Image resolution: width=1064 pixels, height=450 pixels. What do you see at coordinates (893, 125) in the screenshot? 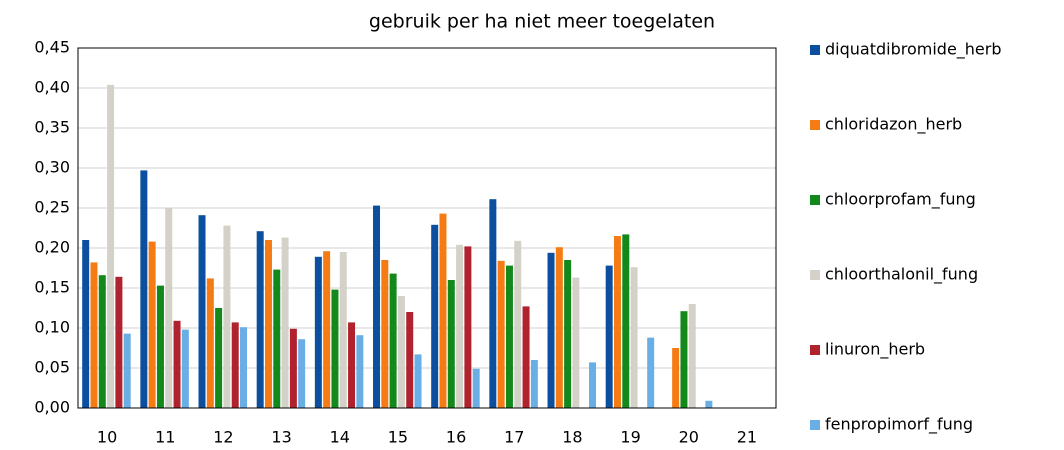
I see `legend-label: chloridazon_herb` at bounding box center [893, 125].